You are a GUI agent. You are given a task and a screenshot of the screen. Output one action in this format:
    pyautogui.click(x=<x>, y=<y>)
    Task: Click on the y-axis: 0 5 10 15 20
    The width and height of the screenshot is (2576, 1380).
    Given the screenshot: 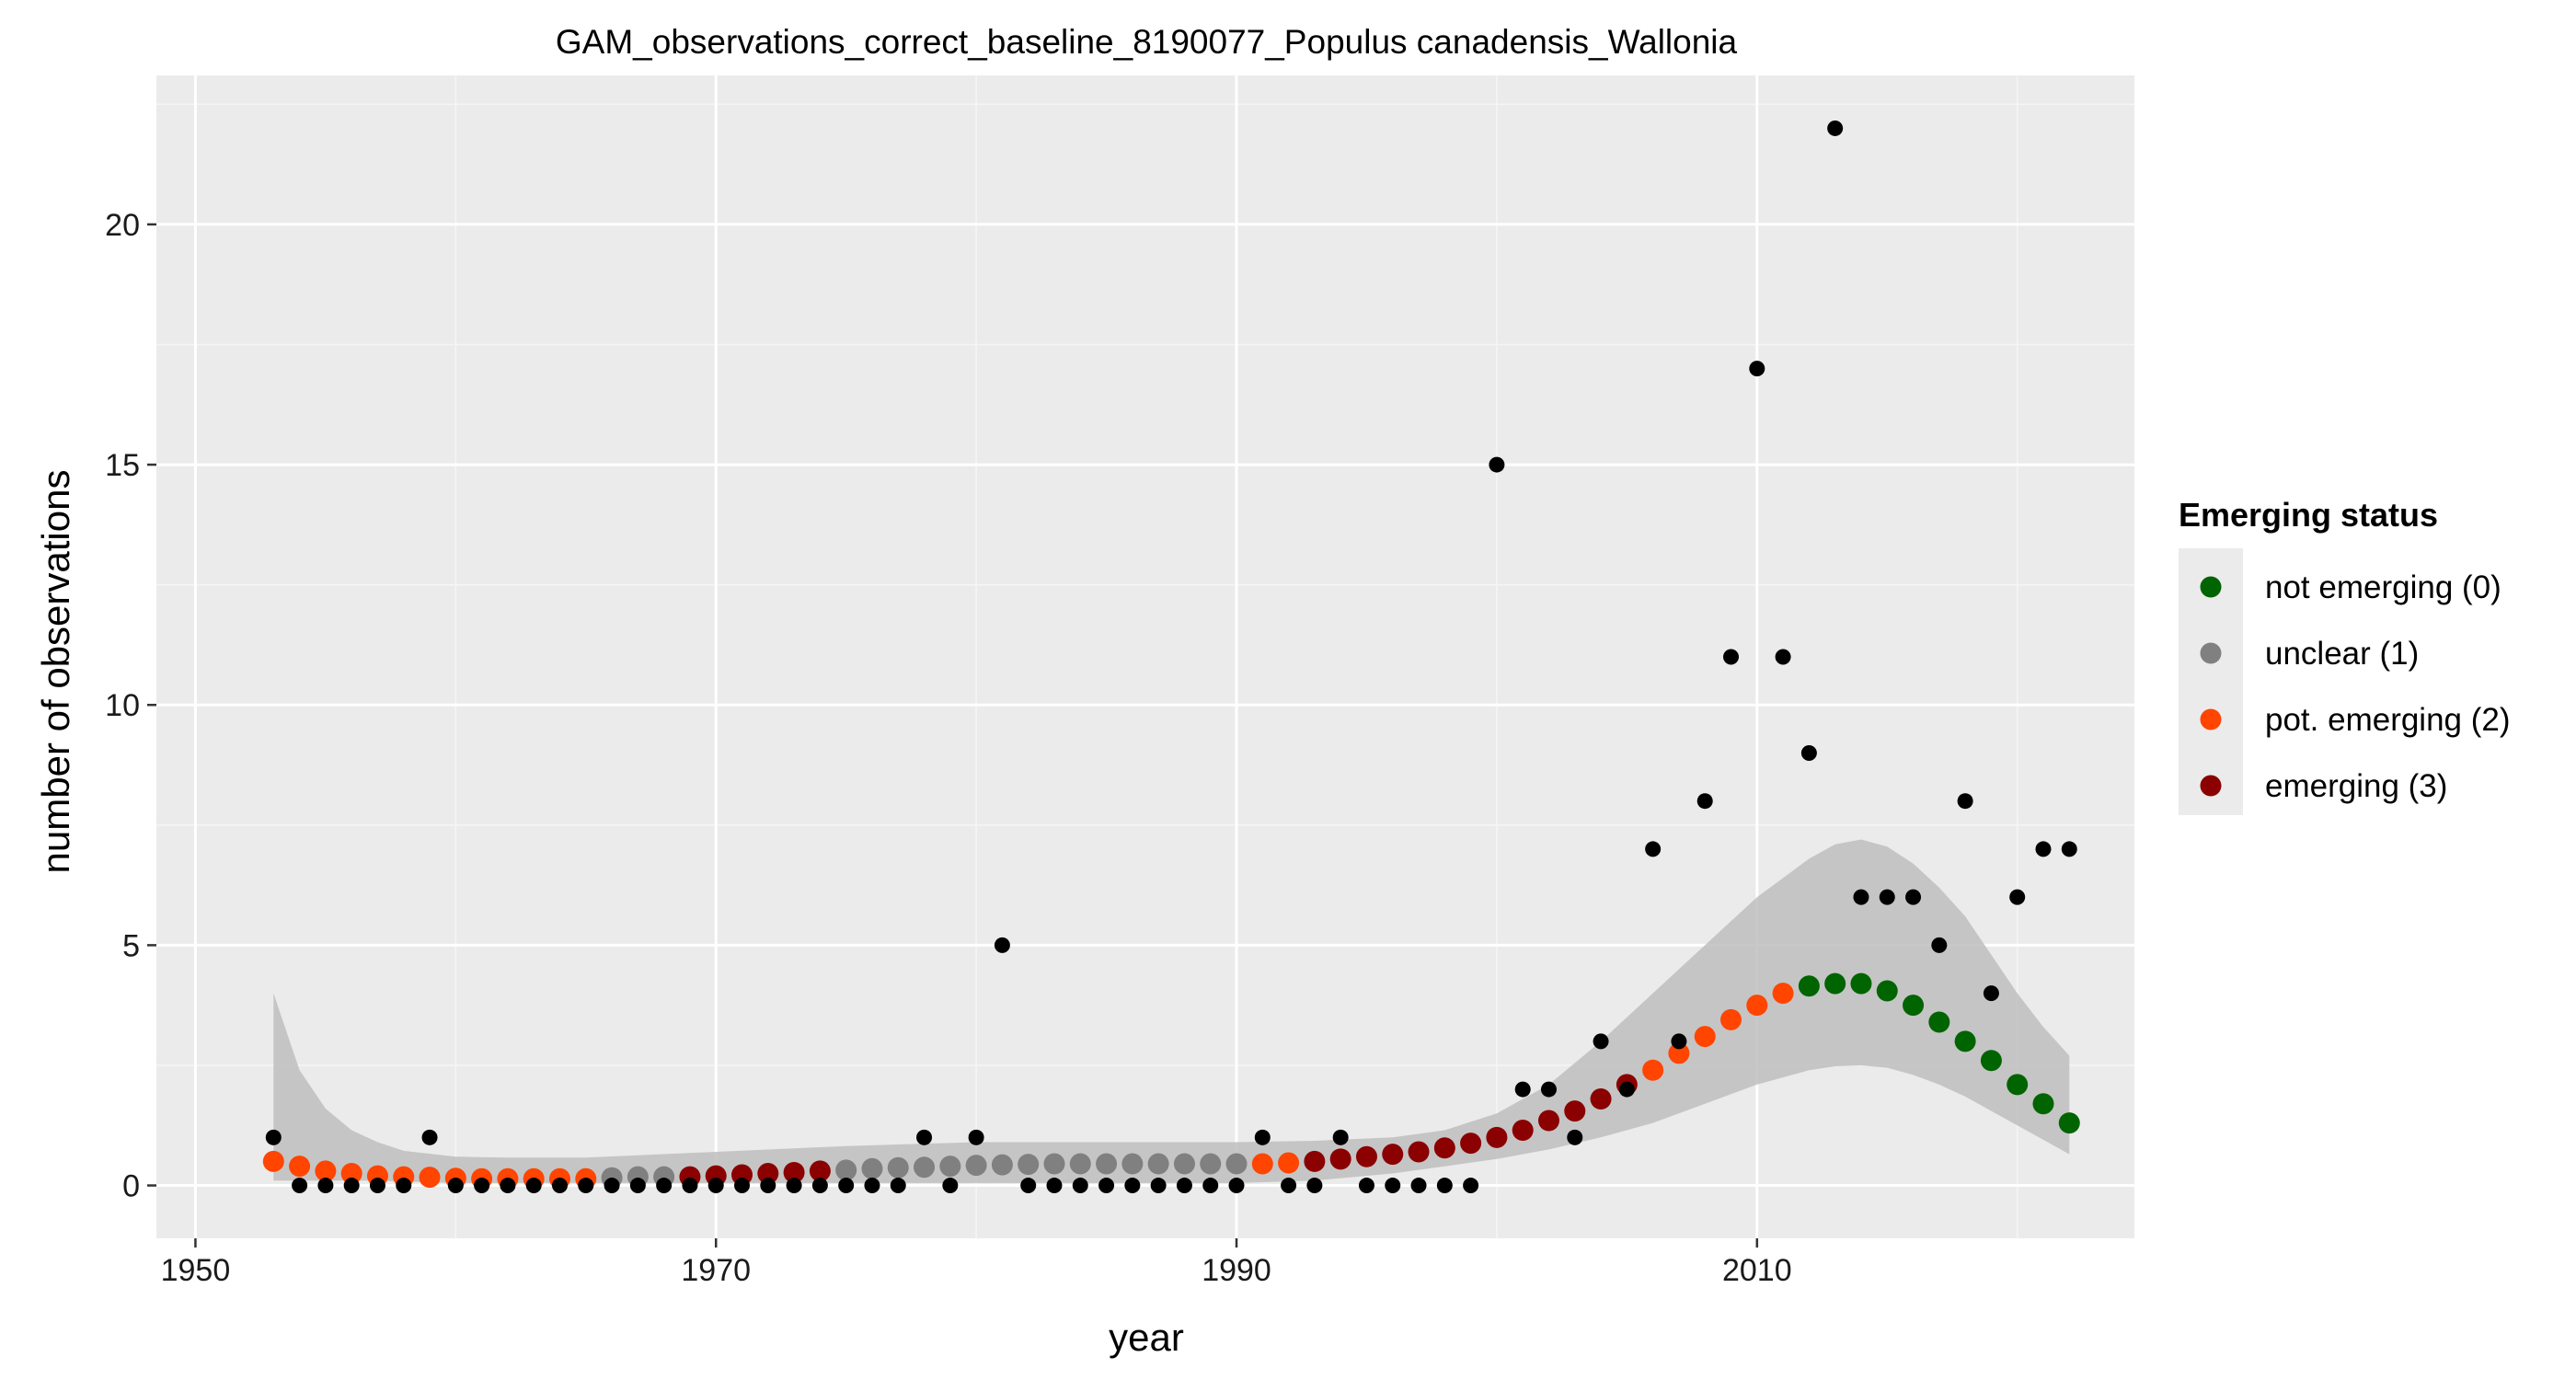 What is the action you would take?
    pyautogui.click(x=130, y=706)
    